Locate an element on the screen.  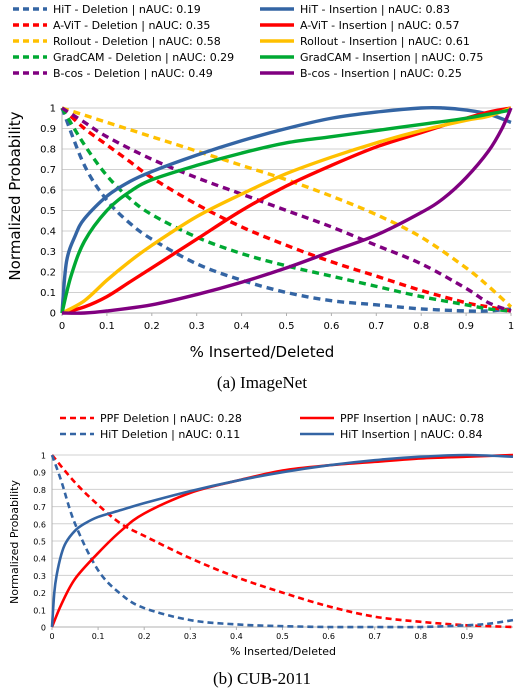
imagenet-y-tick-label: 0.1 is located at coordinates (48, 293).